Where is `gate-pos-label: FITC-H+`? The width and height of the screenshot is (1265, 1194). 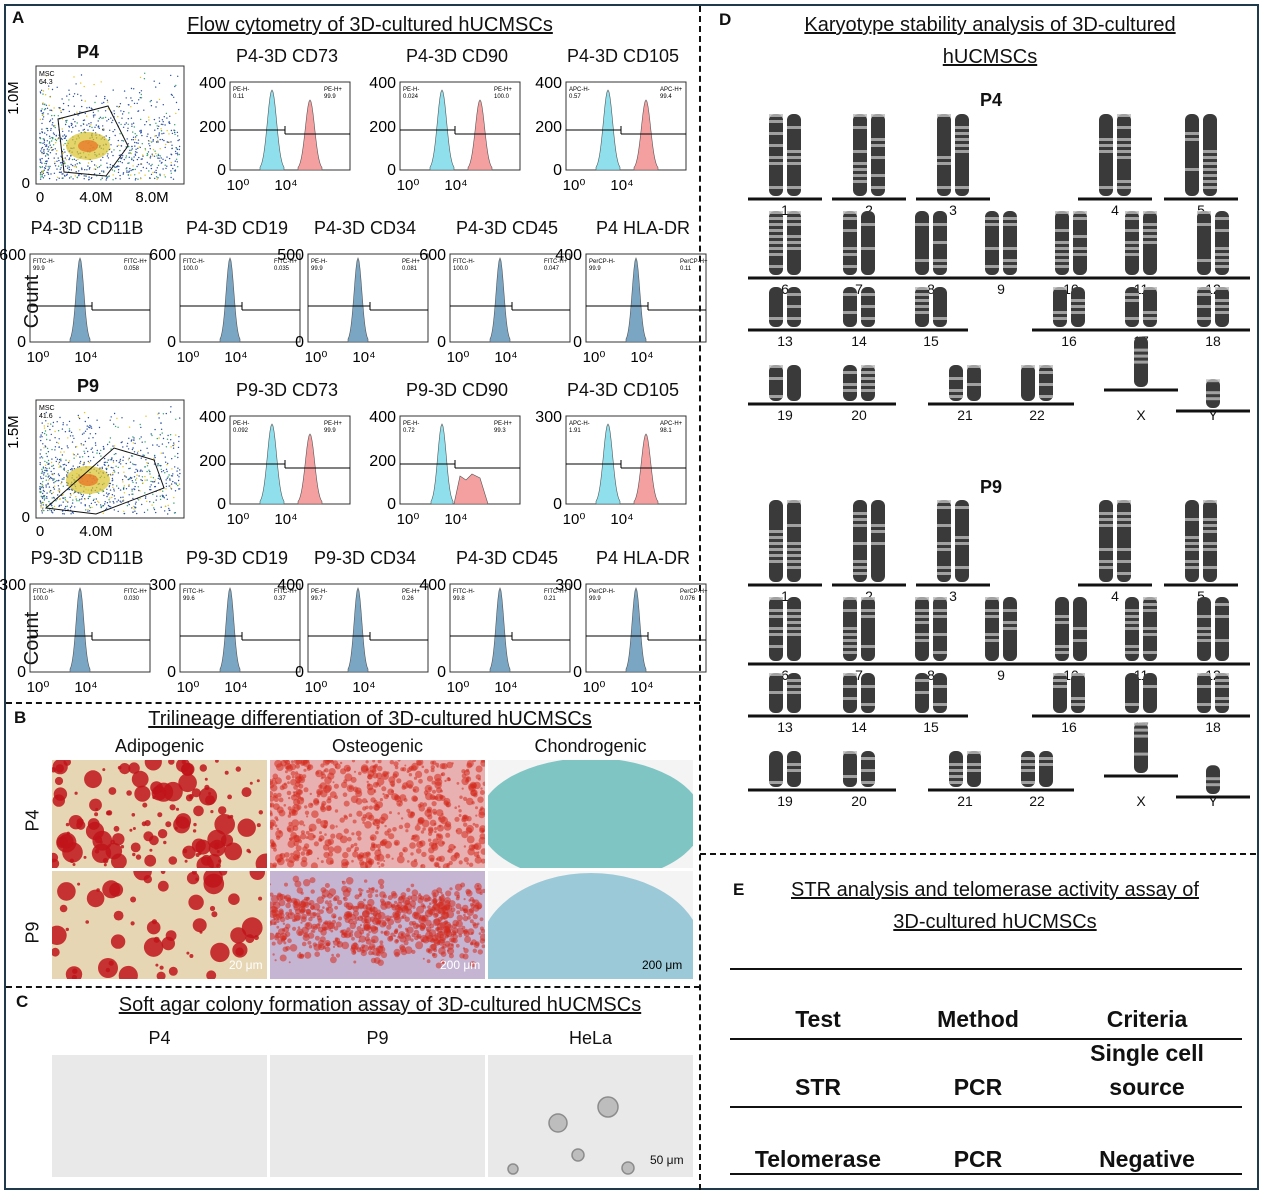 gate-pos-label: FITC-H+ is located at coordinates (286, 592).